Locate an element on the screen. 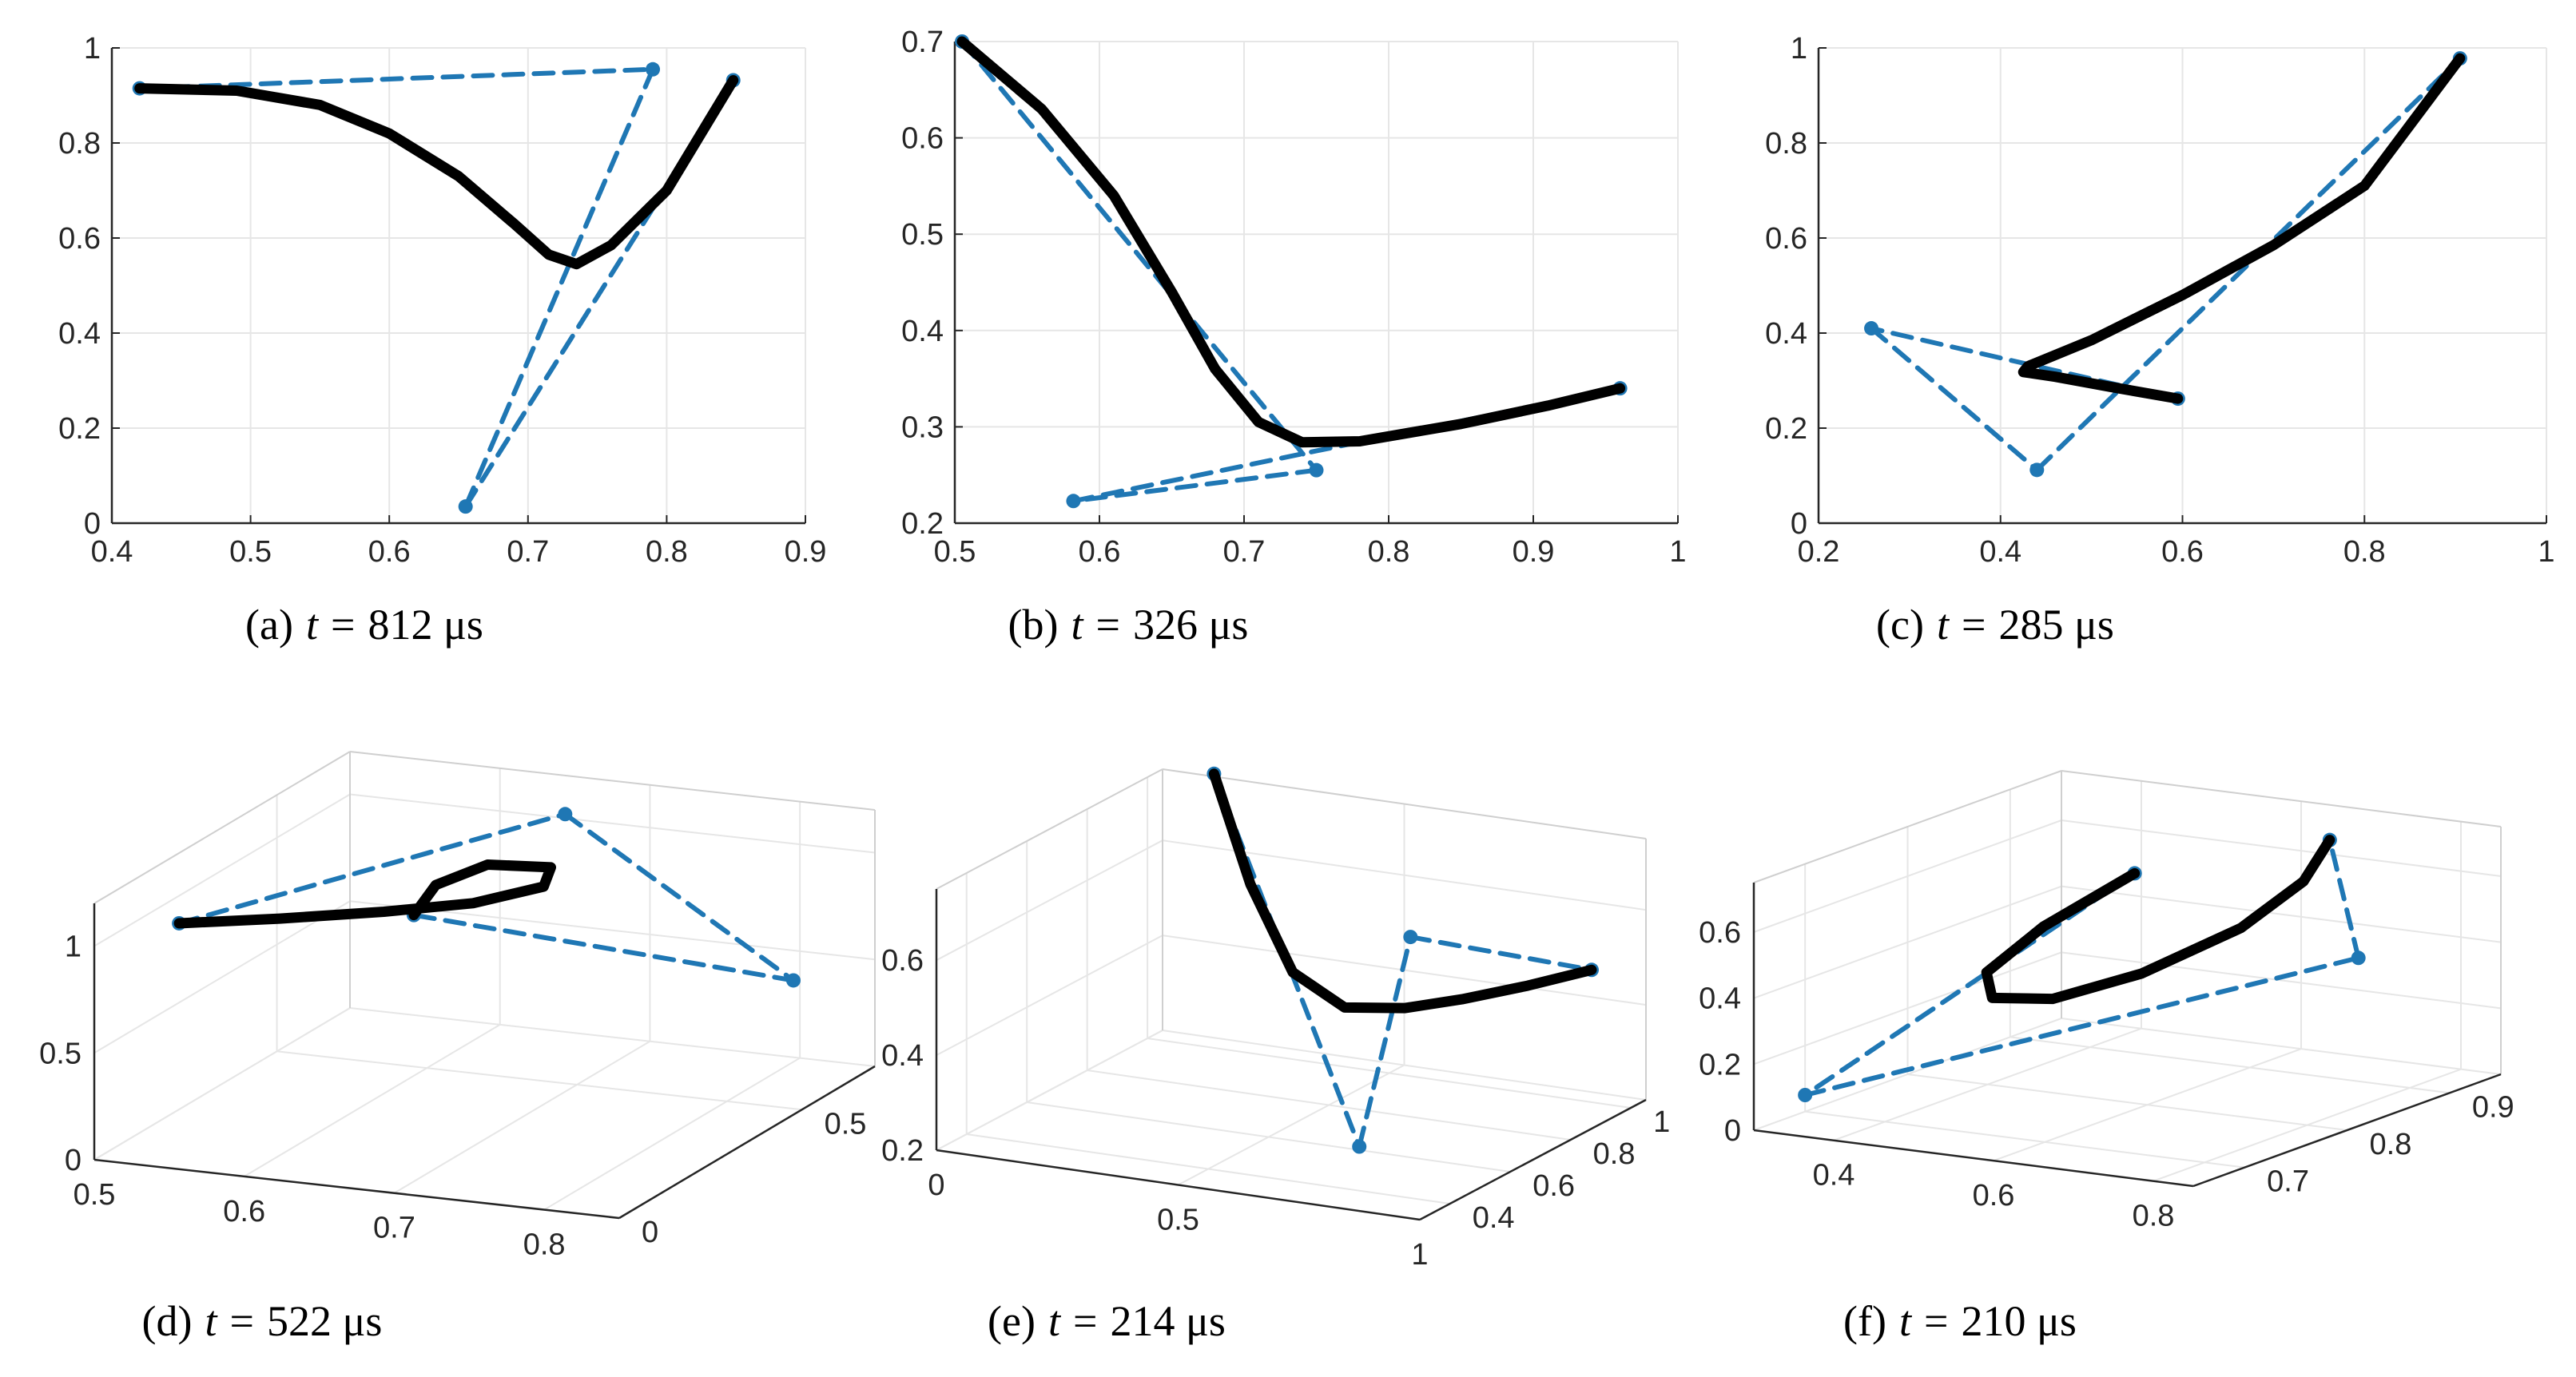  caption-label: (f) is located at coordinates (1864, 1321).